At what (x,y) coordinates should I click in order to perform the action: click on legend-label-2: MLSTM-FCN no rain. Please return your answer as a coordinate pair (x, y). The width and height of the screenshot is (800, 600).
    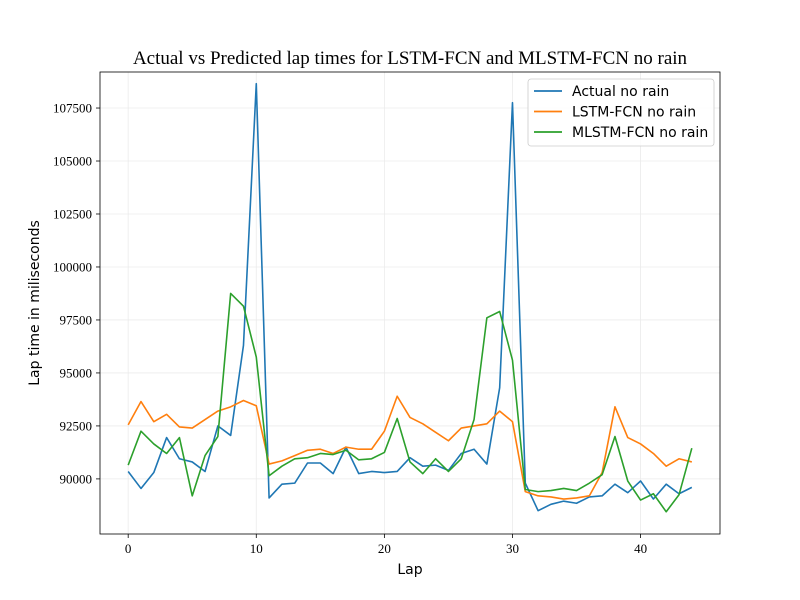
    Looking at the image, I should click on (640, 133).